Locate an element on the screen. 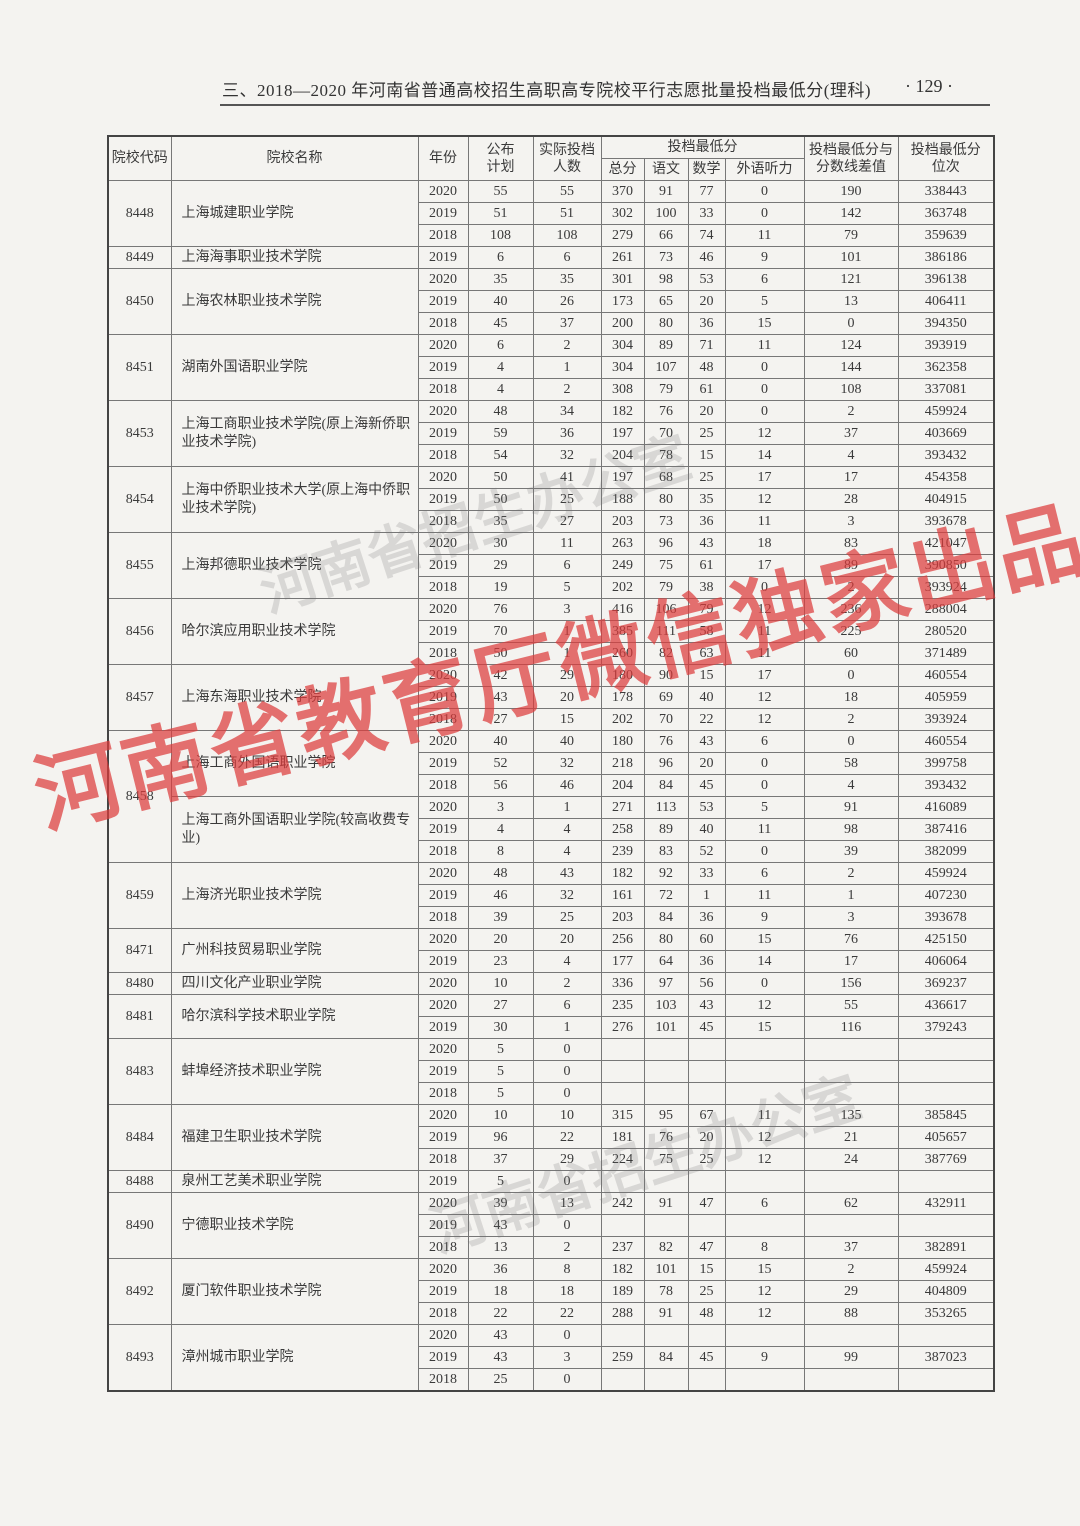 The height and width of the screenshot is (1526, 1080). cell-listening: 17 is located at coordinates (764, 477).